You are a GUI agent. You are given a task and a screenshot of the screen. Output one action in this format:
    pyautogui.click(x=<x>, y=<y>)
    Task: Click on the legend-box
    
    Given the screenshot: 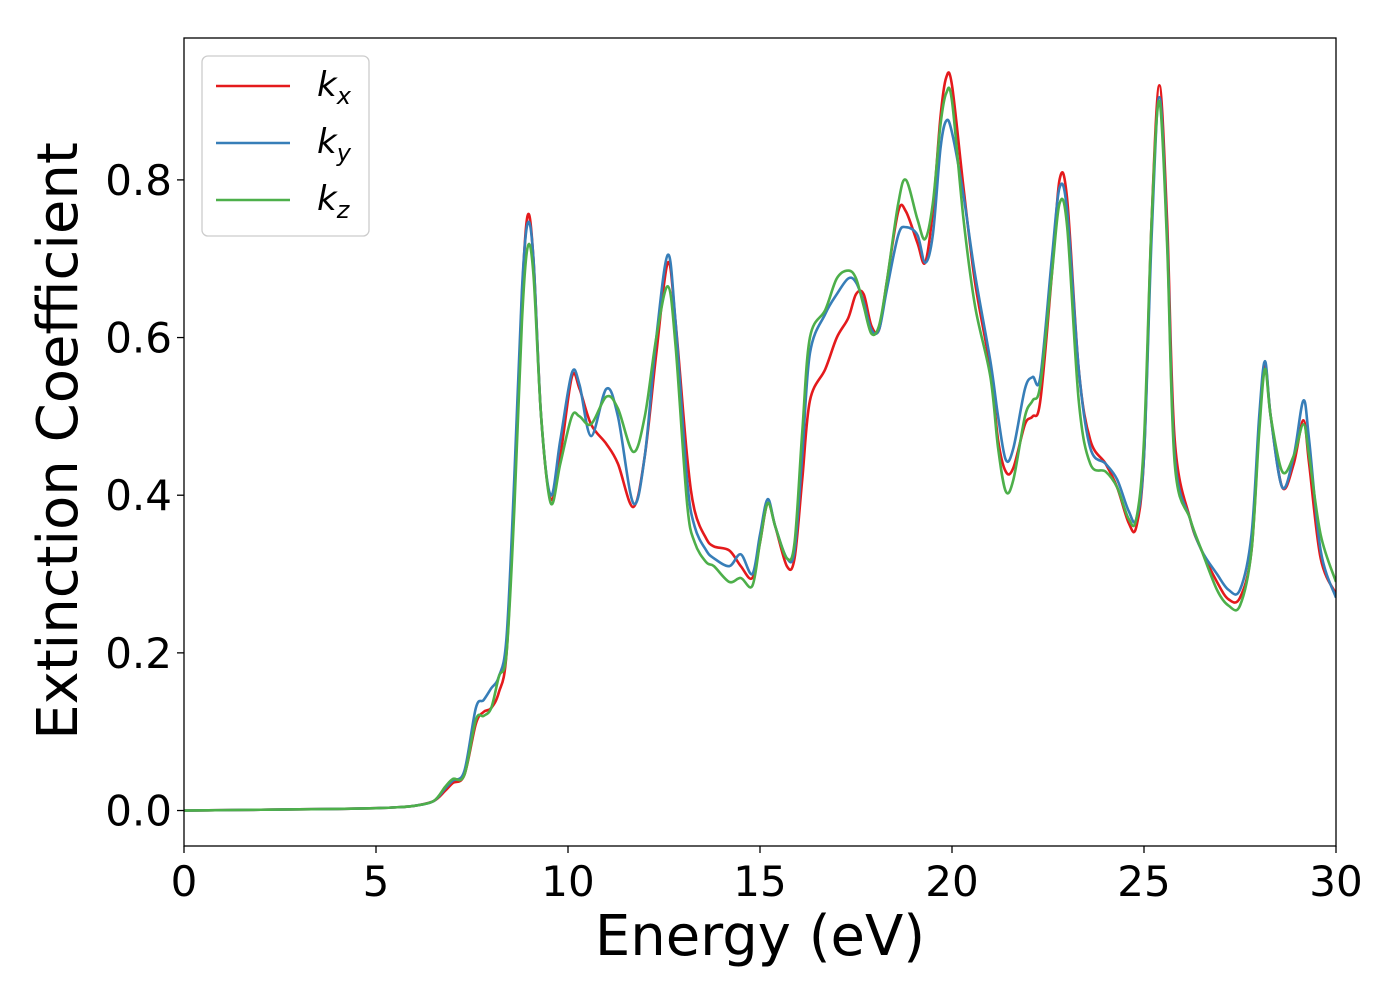 What is the action you would take?
    pyautogui.click(x=285, y=146)
    